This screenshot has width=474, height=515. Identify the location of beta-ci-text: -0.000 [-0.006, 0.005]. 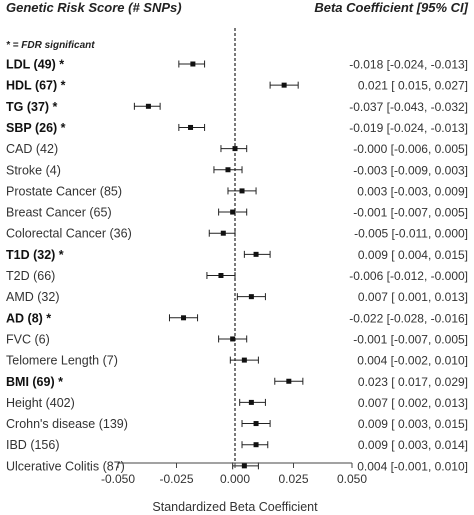
(410, 149).